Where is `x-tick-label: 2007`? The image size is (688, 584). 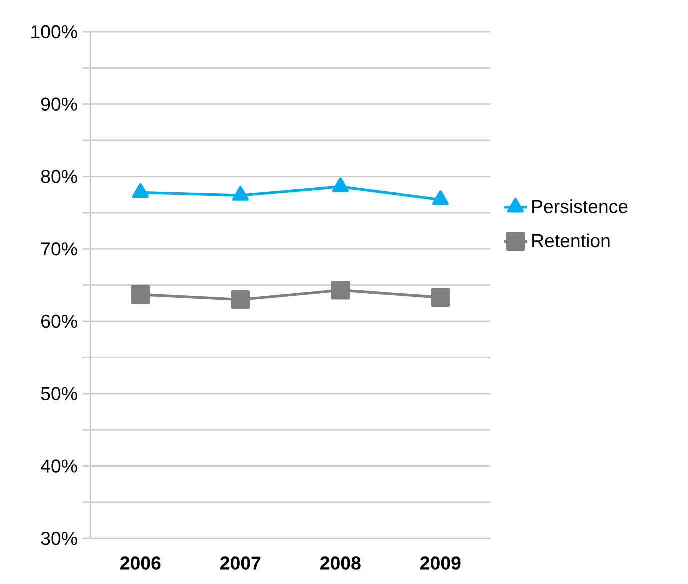
x-tick-label: 2007 is located at coordinates (240, 563).